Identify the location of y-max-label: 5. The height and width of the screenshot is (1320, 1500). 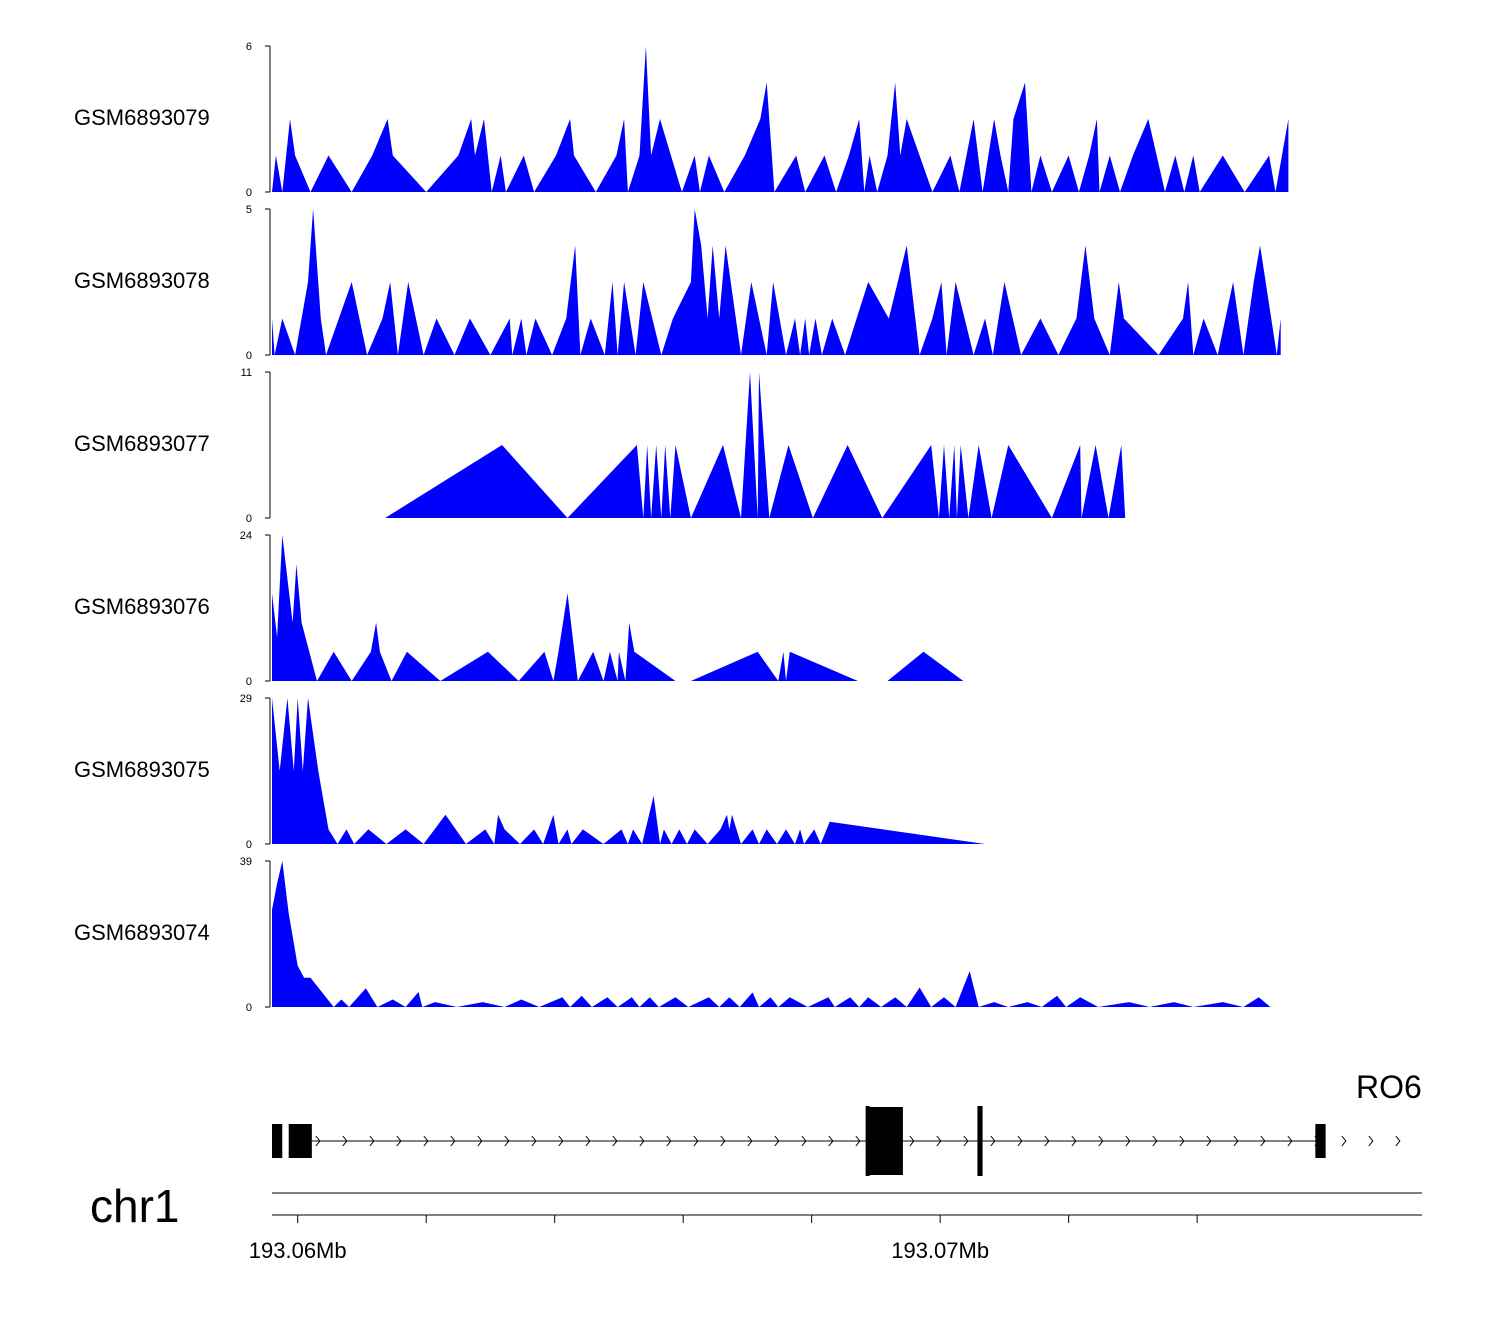
(249, 210).